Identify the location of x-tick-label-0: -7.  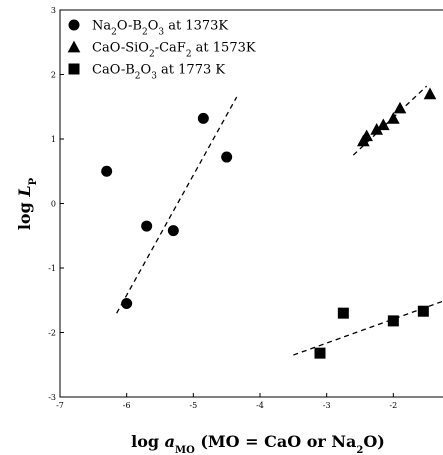
(60, 405).